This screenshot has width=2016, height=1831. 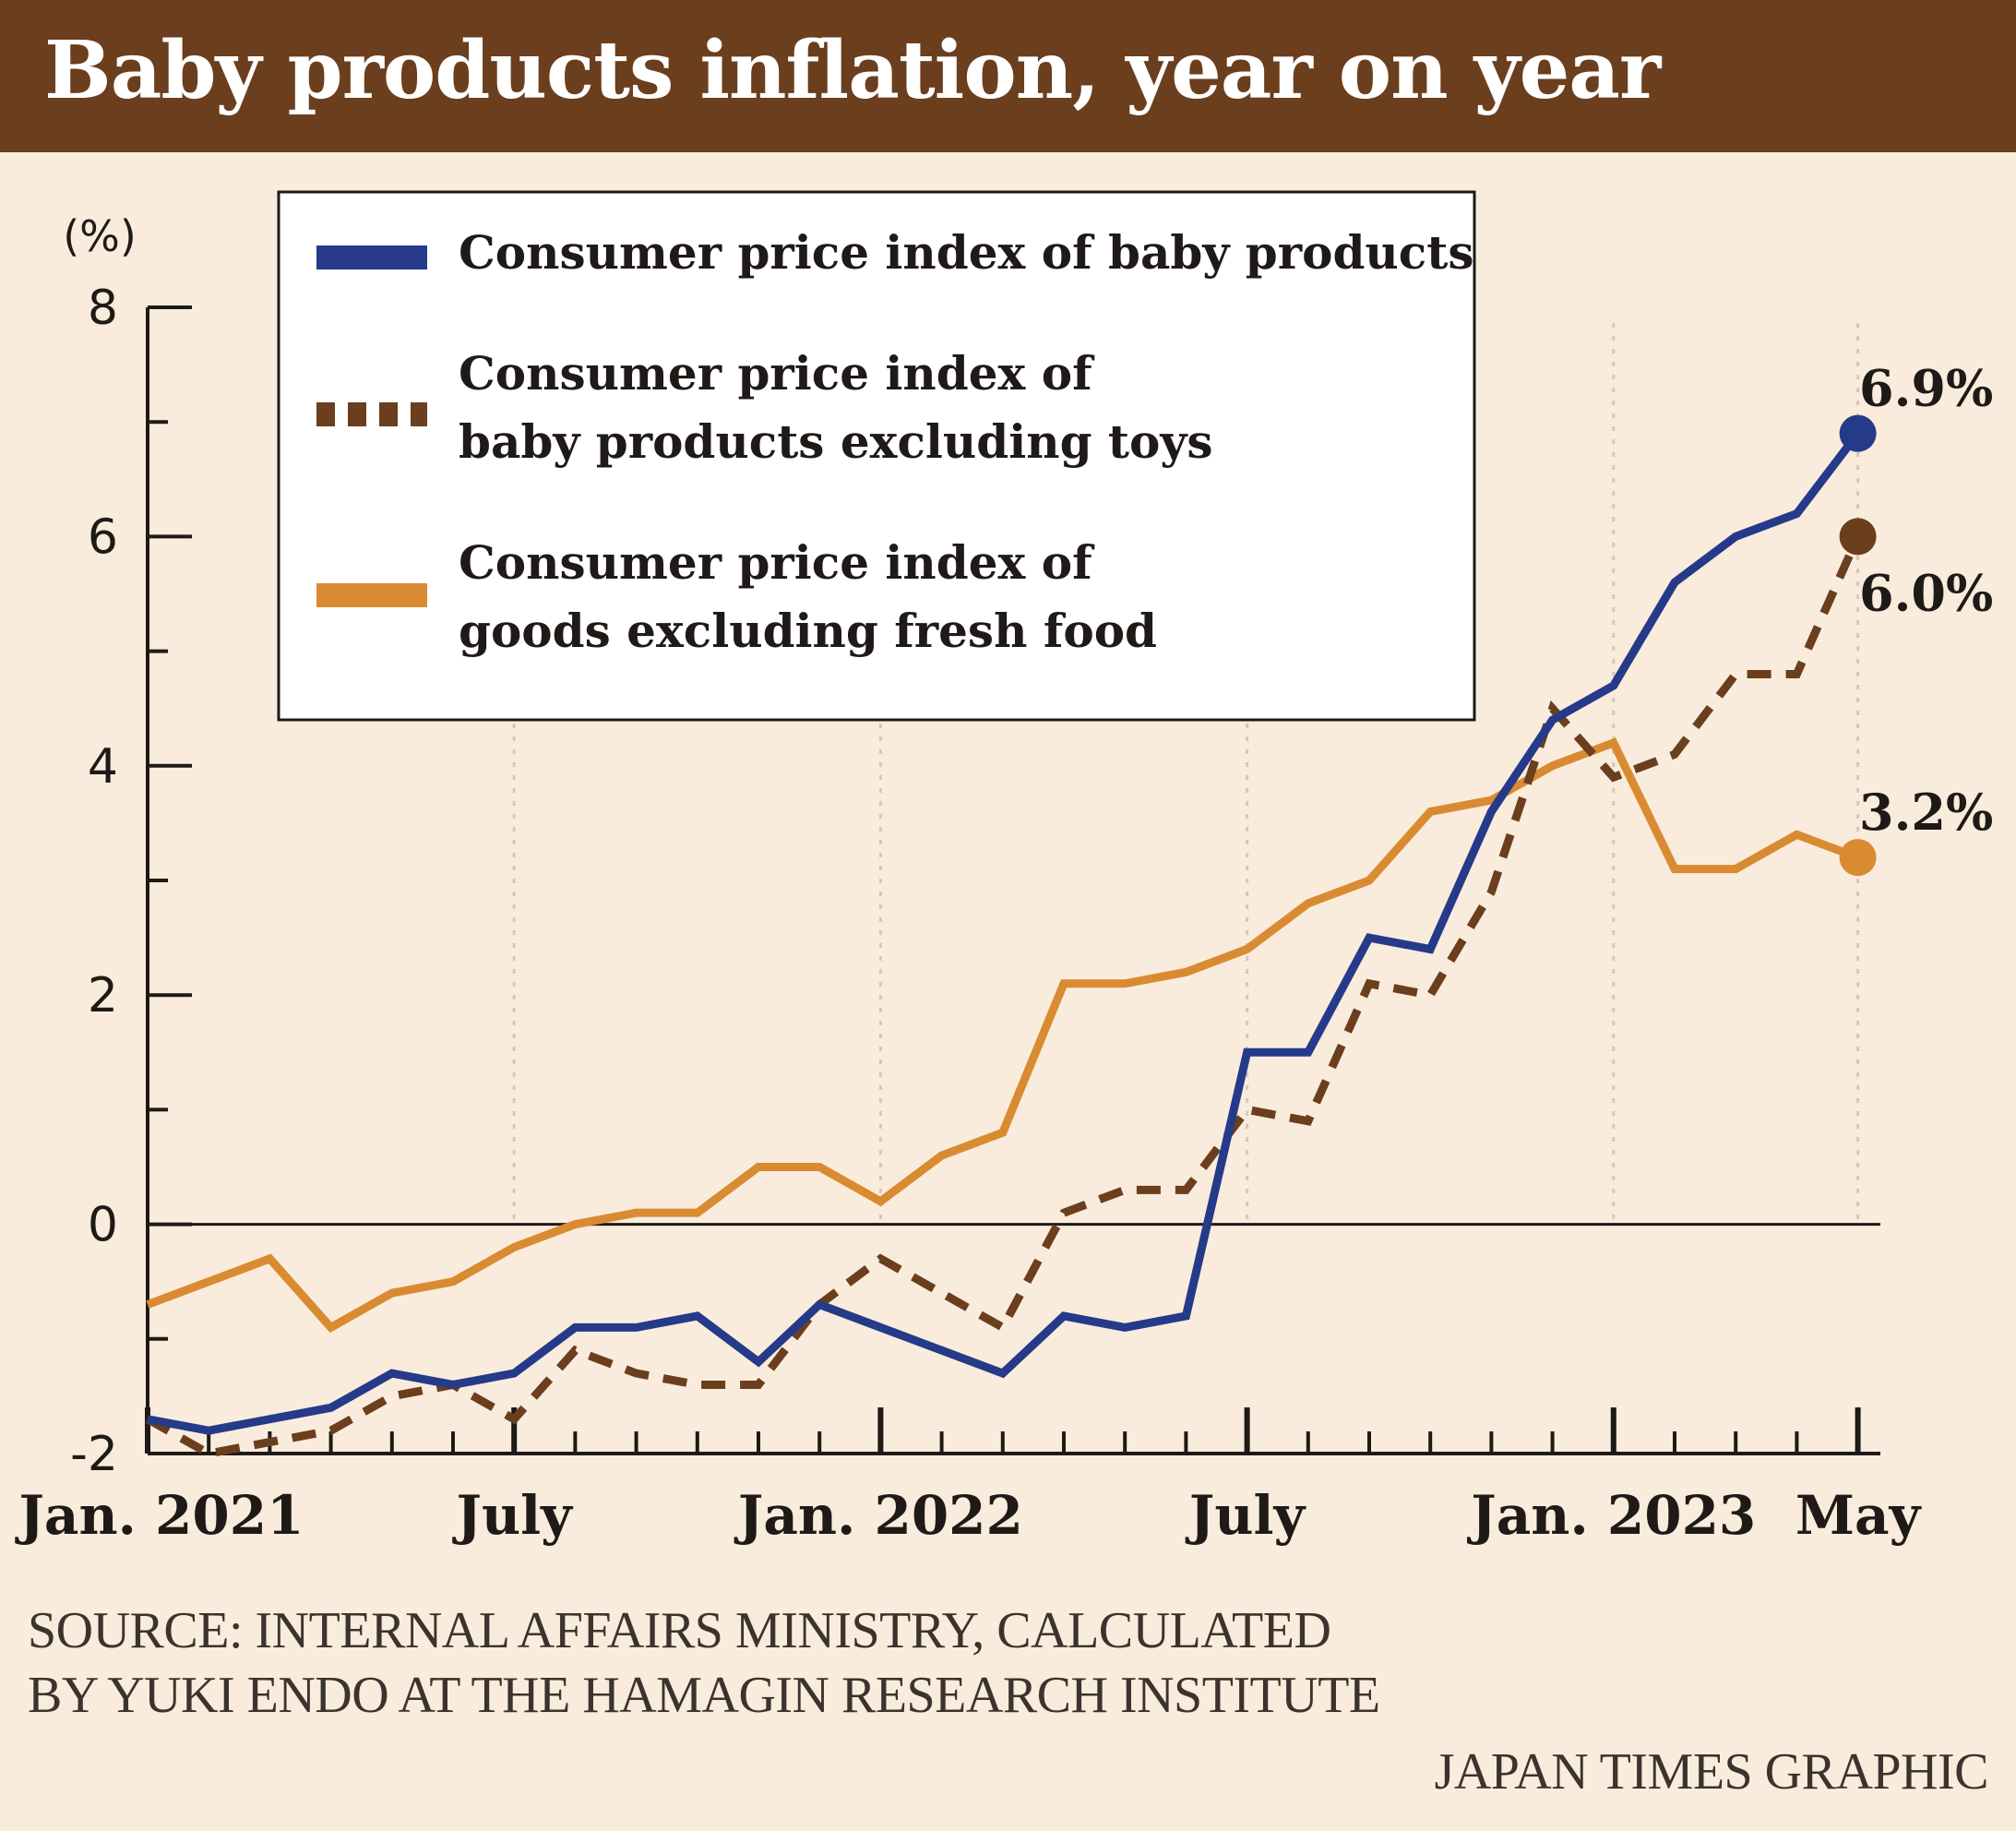 I want to click on title-bar: Baby products inflation, year on year, so click(x=1008, y=76).